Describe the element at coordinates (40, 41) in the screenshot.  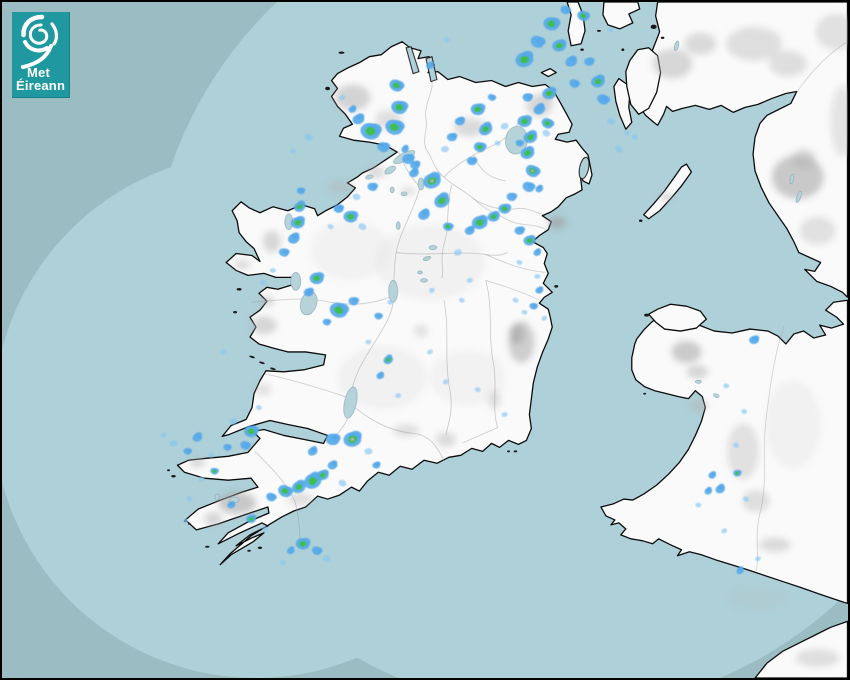
I see `cyclone-swirl-icon` at that location.